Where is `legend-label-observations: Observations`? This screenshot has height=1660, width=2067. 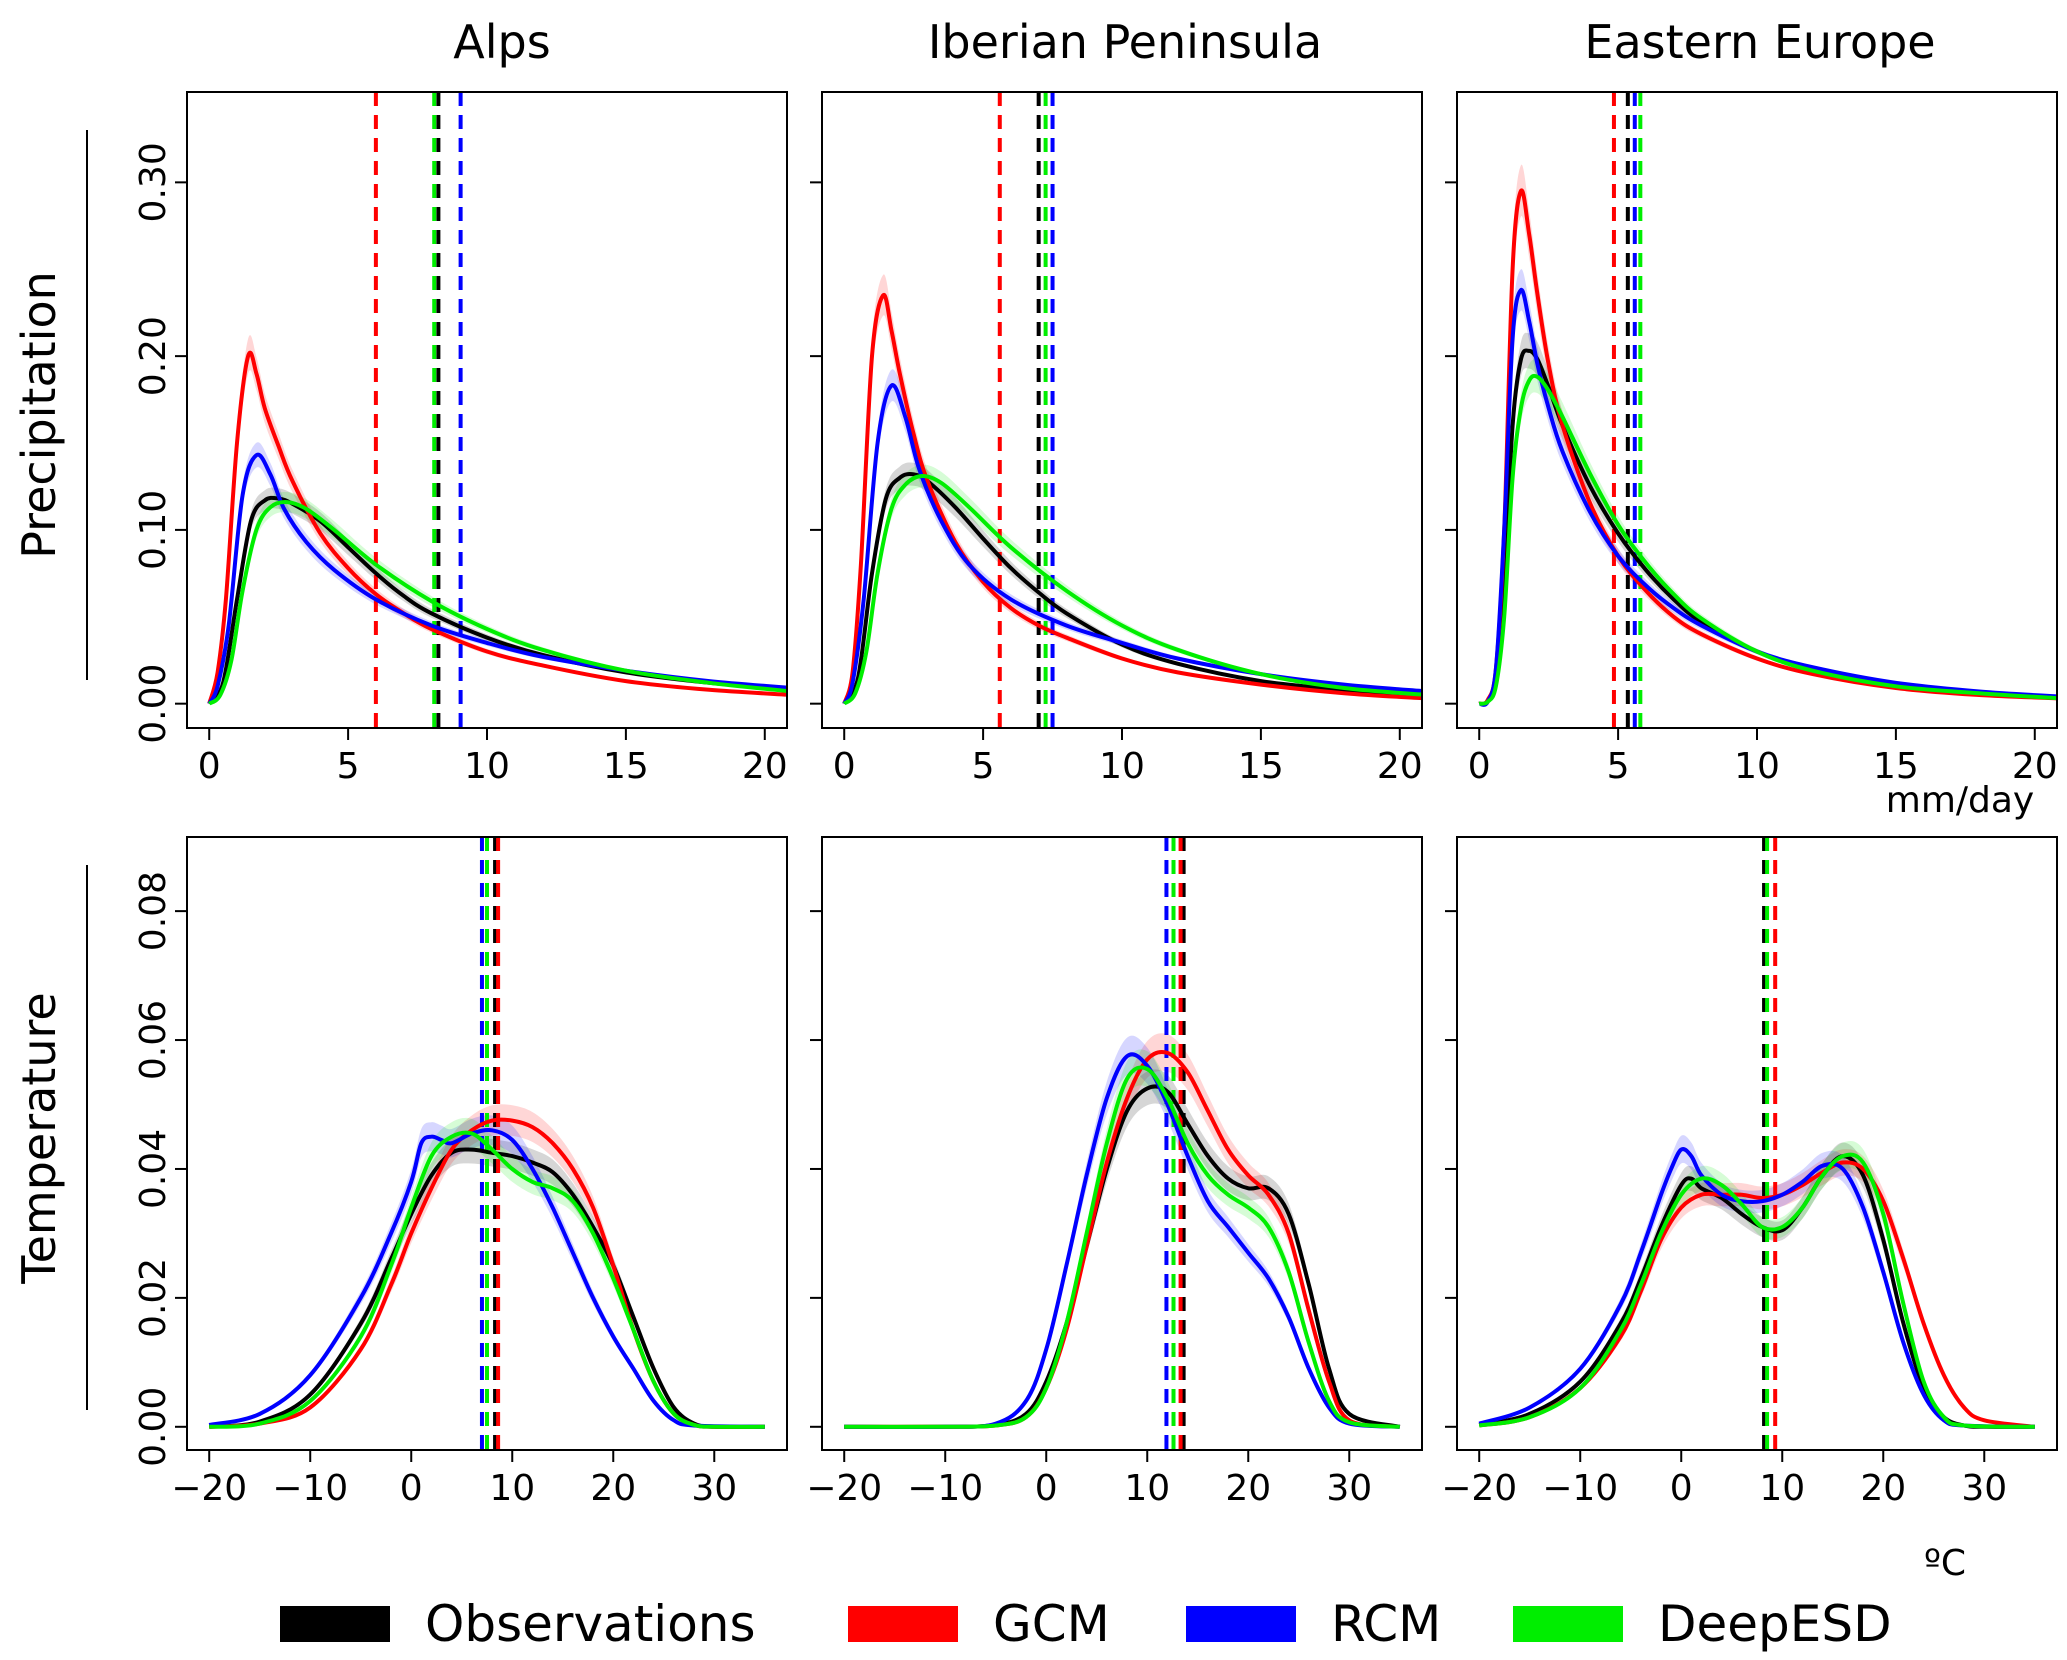 legend-label-observations: Observations is located at coordinates (590, 1624).